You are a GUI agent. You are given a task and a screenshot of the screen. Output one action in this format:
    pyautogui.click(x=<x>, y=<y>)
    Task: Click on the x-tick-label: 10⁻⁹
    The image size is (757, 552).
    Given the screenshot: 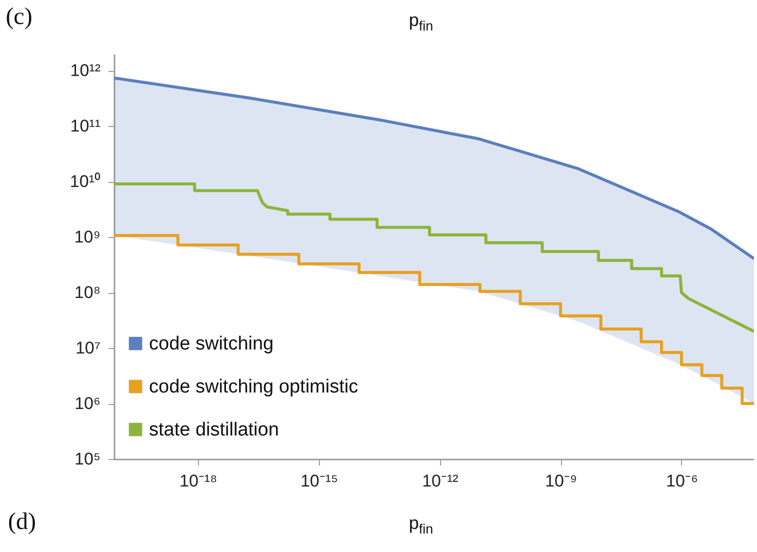 What is the action you would take?
    pyautogui.click(x=561, y=481)
    